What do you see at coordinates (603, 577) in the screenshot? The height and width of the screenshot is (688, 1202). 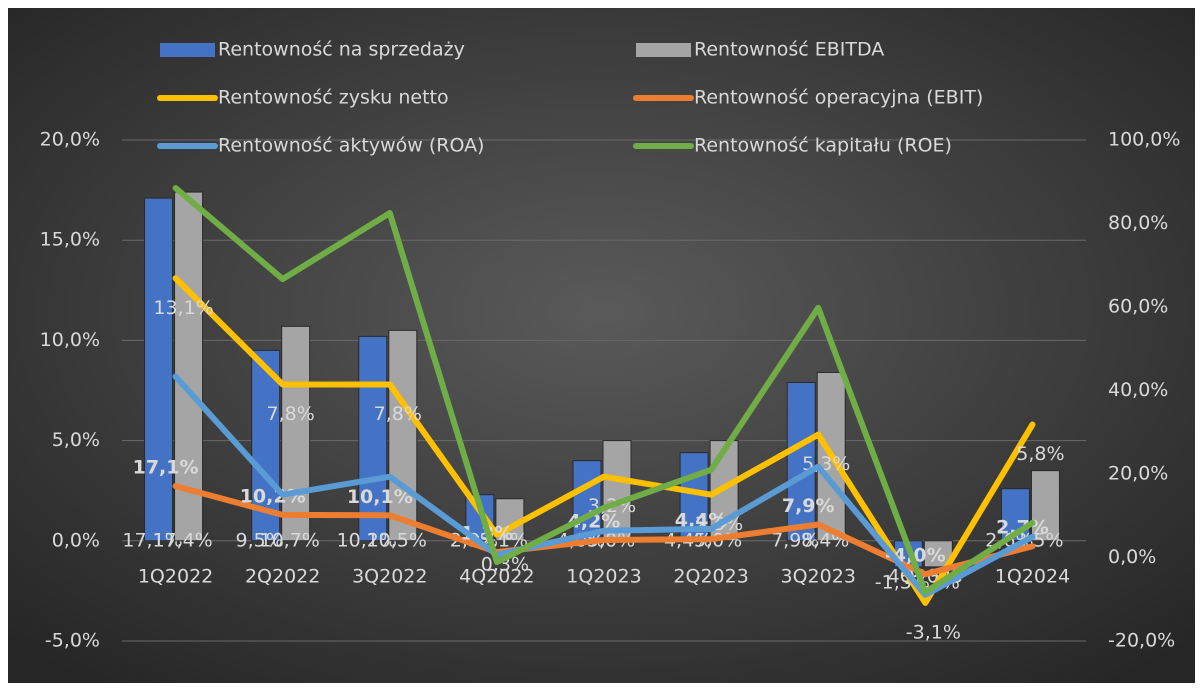 I see `x-tick-label: 1Q2023` at bounding box center [603, 577].